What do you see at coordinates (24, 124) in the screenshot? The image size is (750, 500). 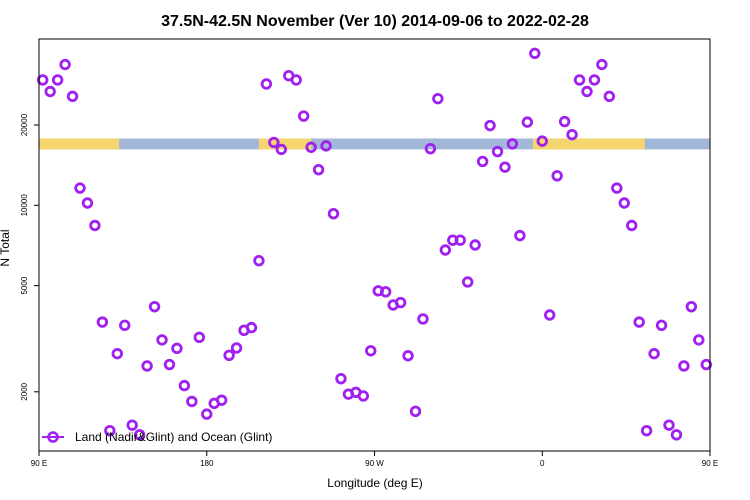 I see `y-tick-label: 20000` at bounding box center [24, 124].